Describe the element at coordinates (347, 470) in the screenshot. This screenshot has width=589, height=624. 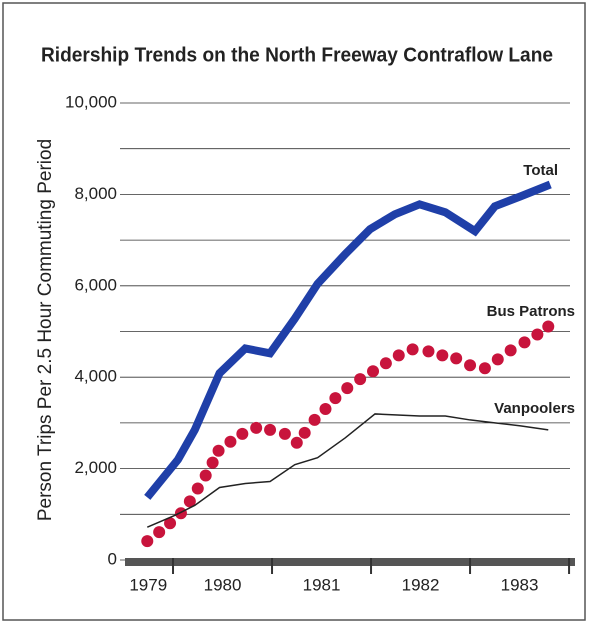
I see `series-line` at that location.